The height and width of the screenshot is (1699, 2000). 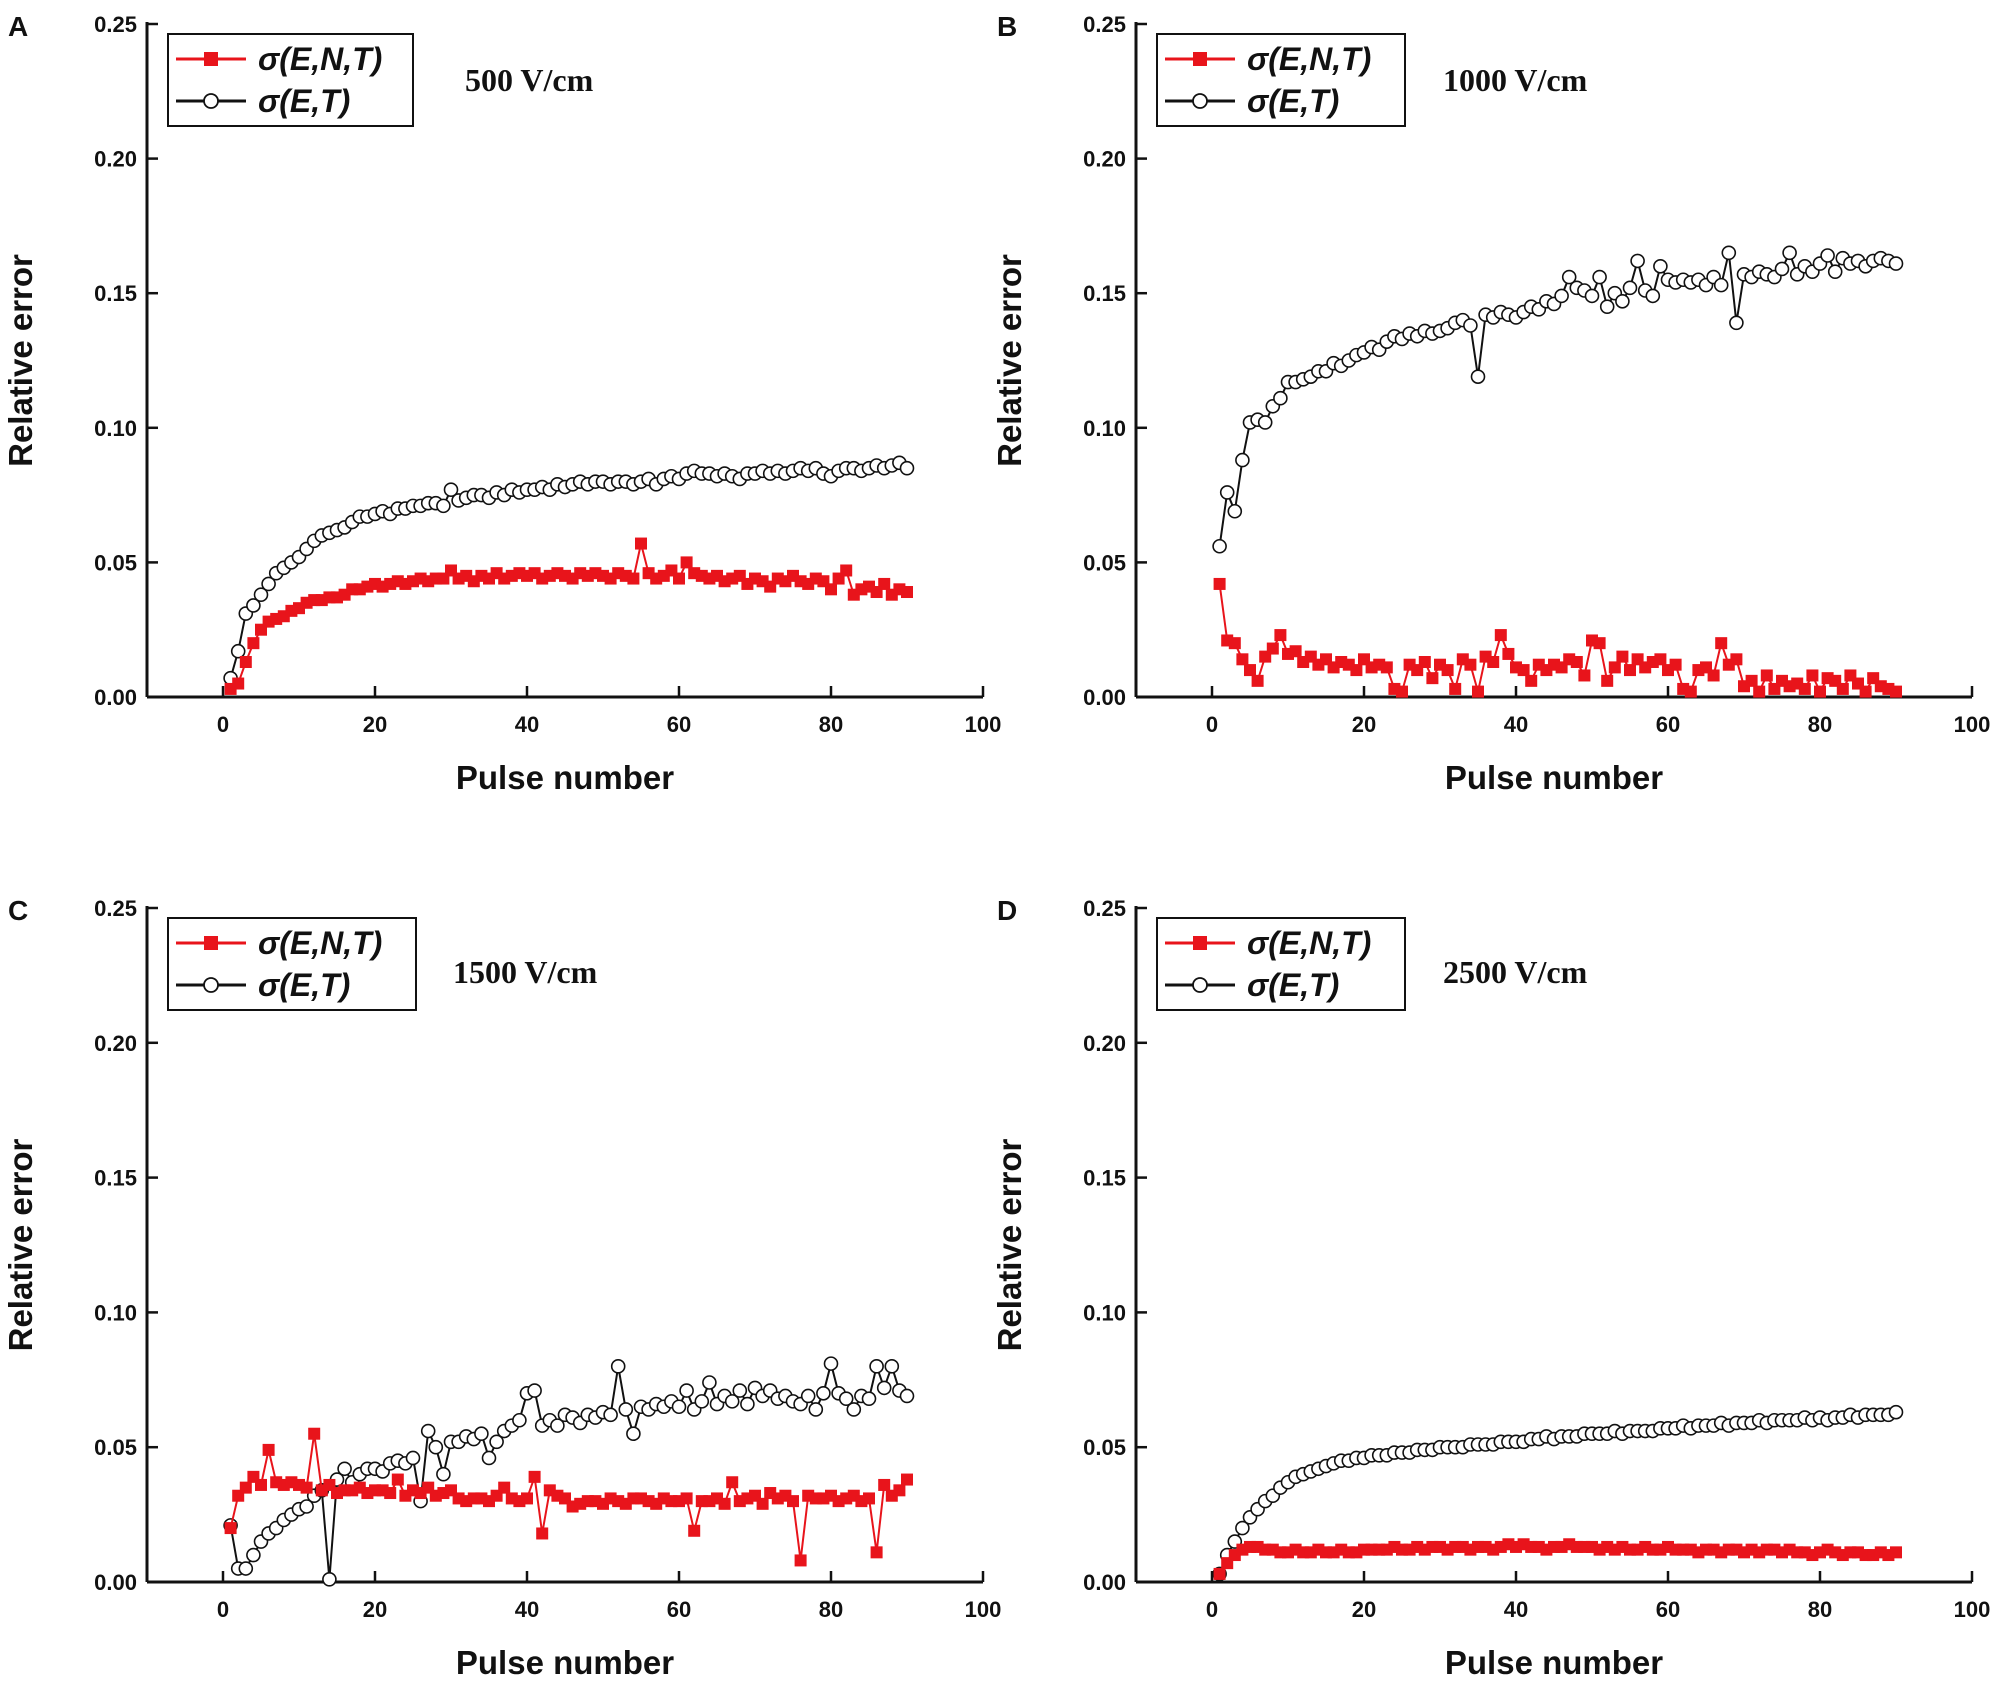 I want to click on field-strength-annotation: 500 V/cm, so click(x=529, y=80).